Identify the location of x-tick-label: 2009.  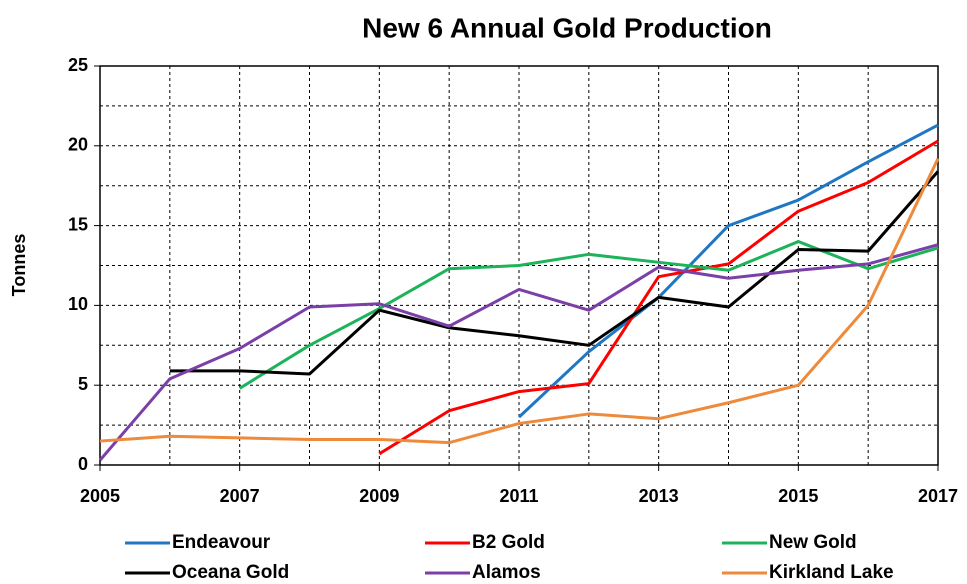
(379, 496).